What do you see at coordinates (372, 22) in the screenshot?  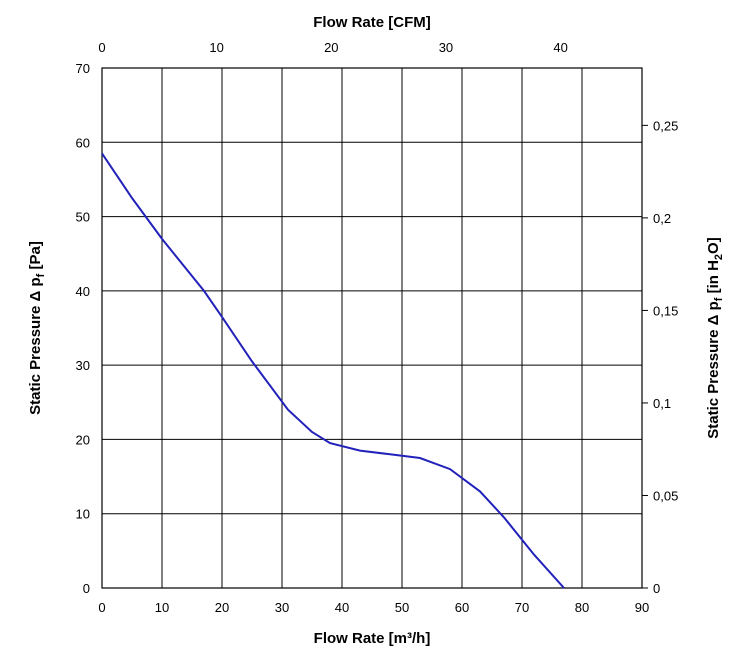 I see `x-axis-top-title: Flow Rate [CFM]` at bounding box center [372, 22].